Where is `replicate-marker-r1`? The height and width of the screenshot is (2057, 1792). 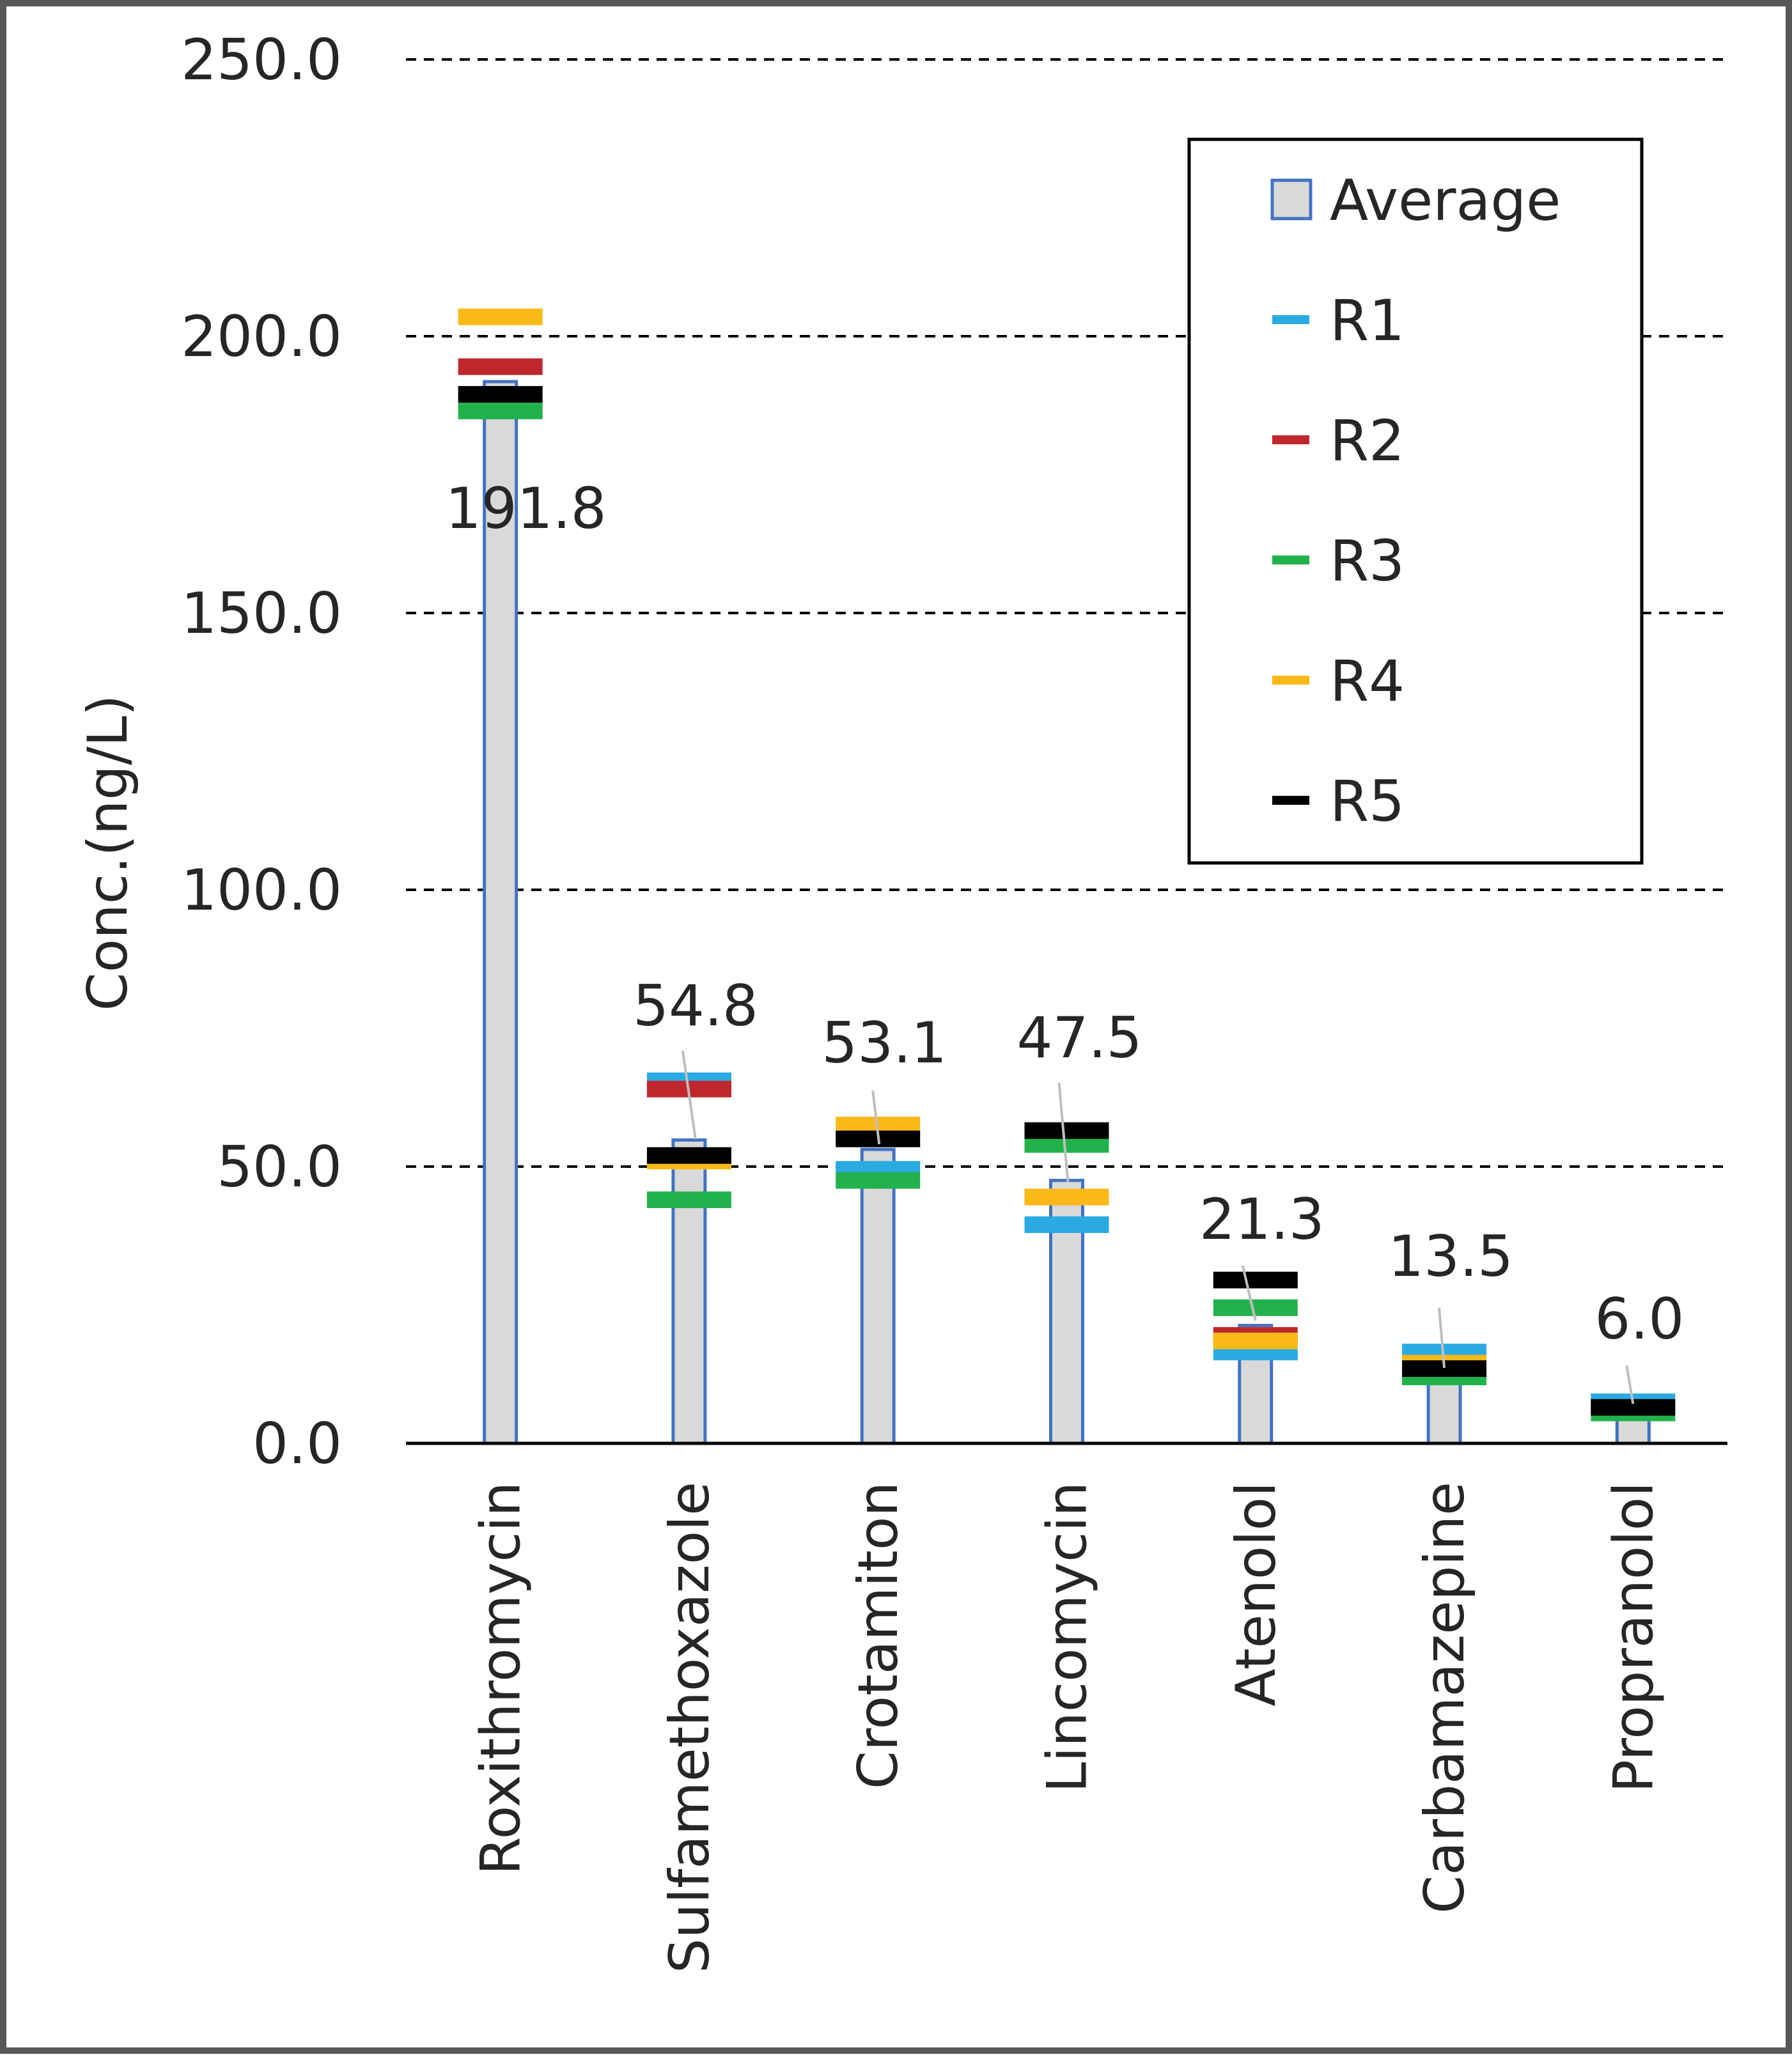
replicate-marker-r1 is located at coordinates (1066, 1224).